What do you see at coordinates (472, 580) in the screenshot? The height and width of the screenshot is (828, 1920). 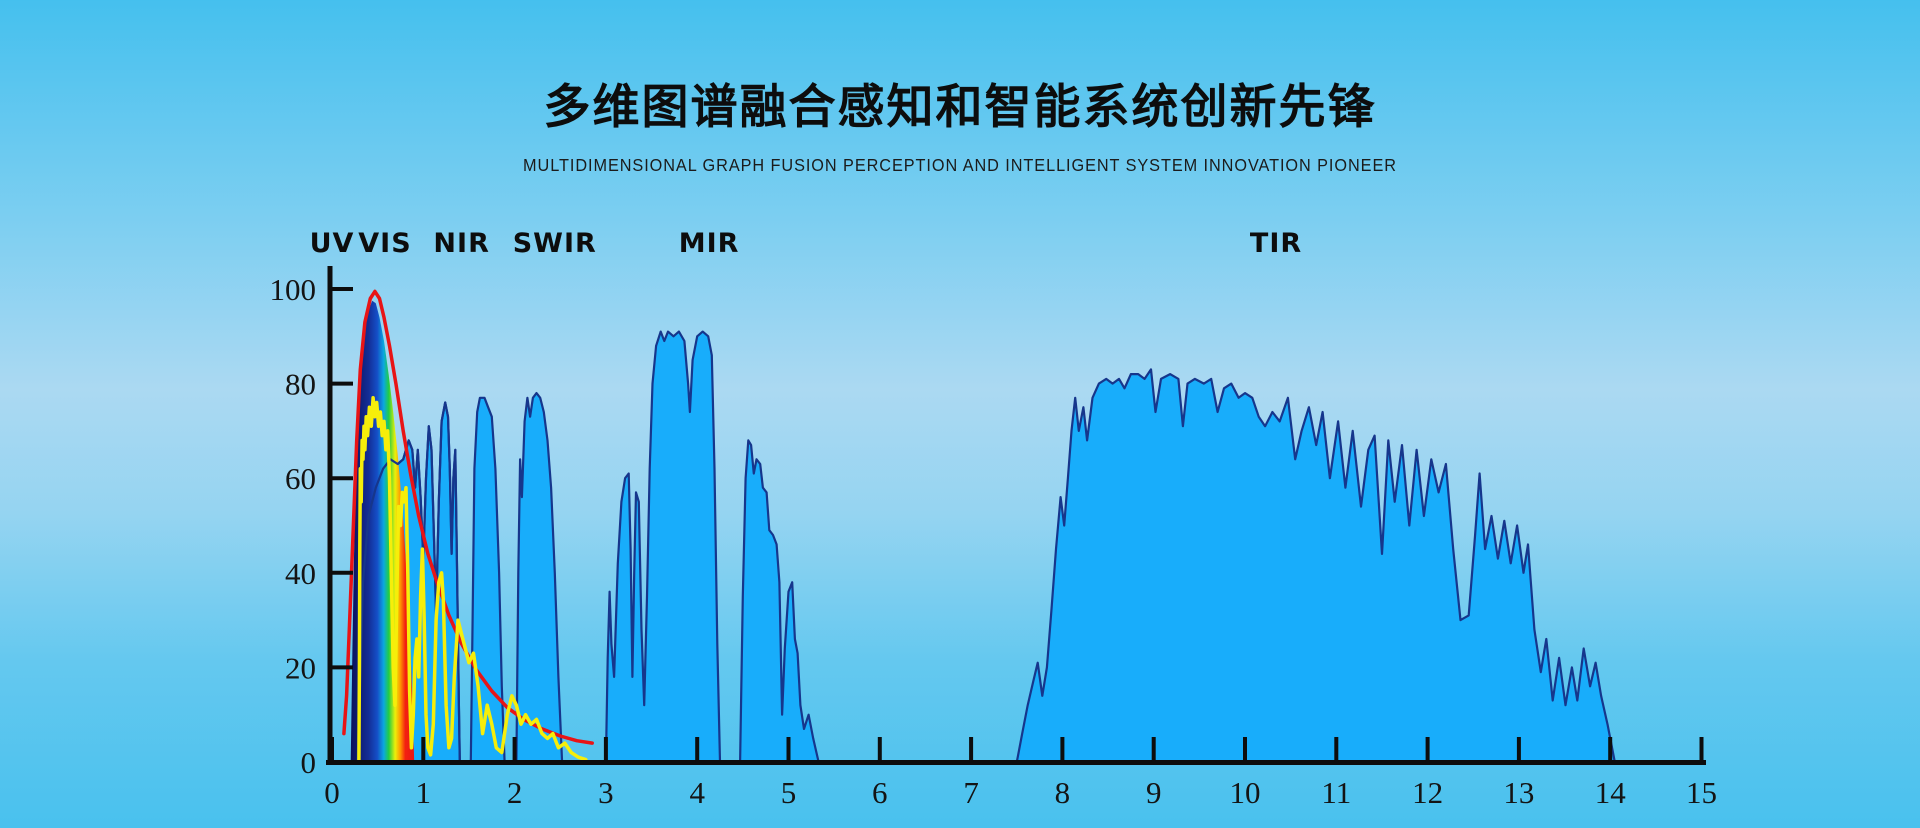 I see `solar-irradiance-curve` at bounding box center [472, 580].